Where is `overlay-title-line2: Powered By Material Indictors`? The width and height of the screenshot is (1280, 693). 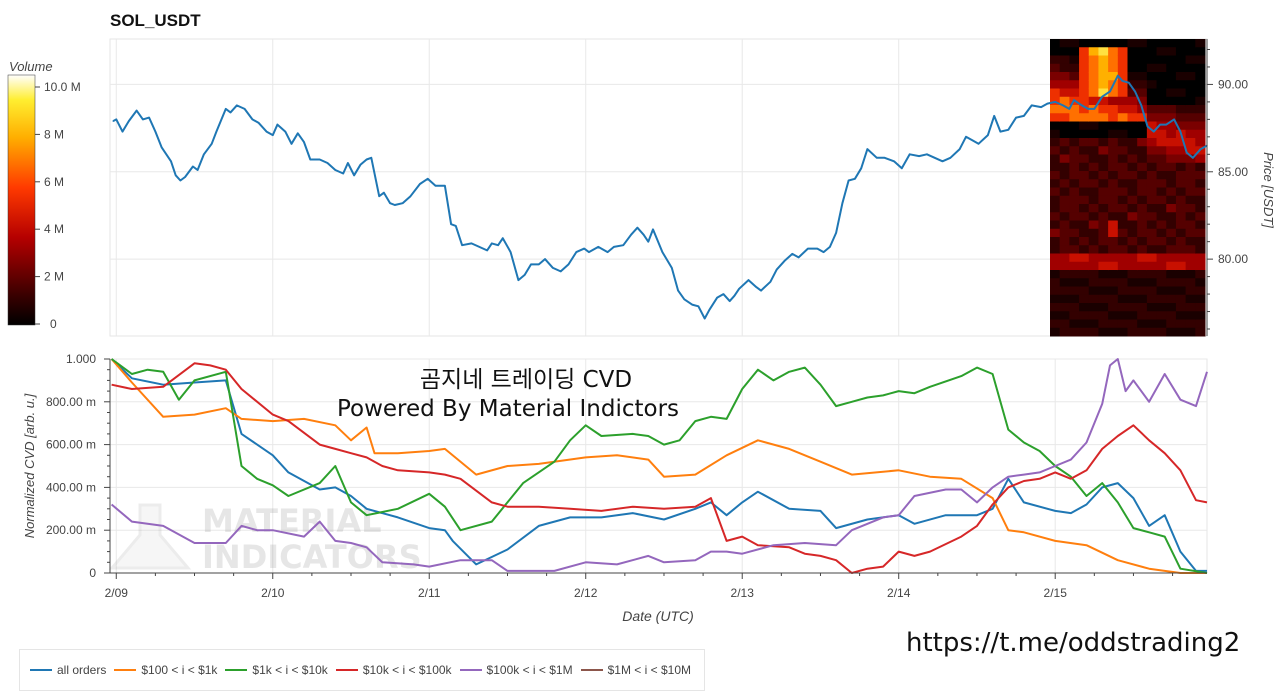
overlay-title-line2: Powered By Material Indictors is located at coordinates (508, 409).